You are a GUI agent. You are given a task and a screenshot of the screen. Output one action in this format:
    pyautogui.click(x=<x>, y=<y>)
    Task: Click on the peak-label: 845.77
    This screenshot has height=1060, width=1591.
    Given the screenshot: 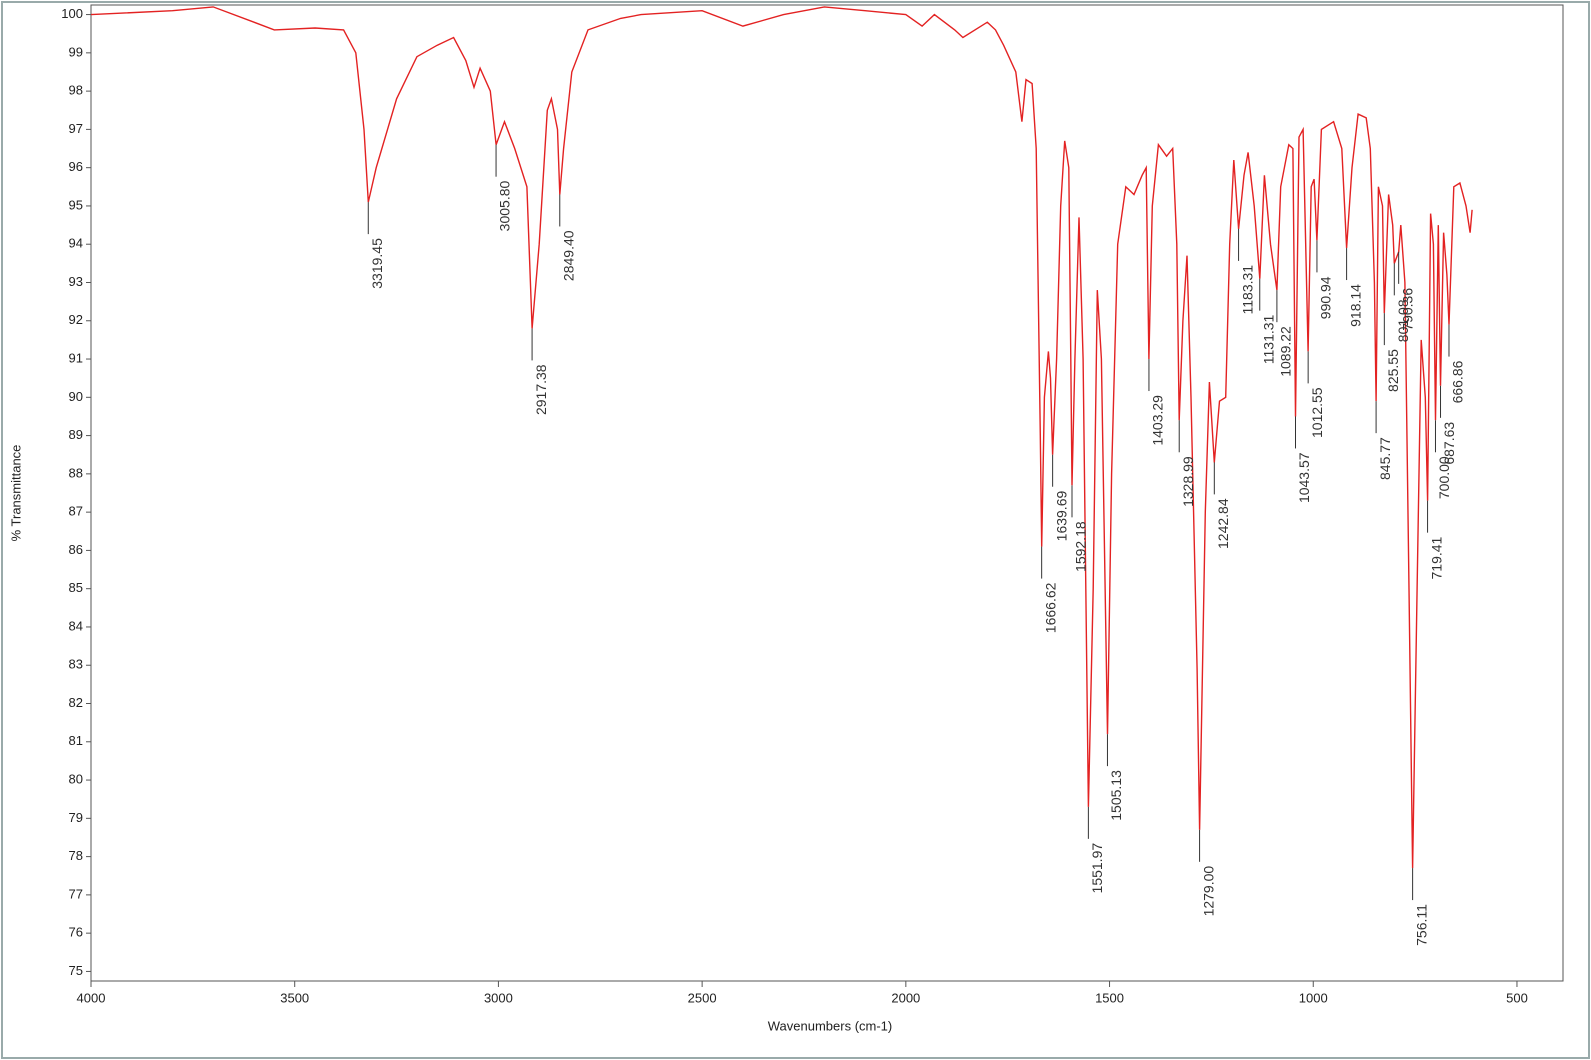 What is the action you would take?
    pyautogui.click(x=1385, y=458)
    